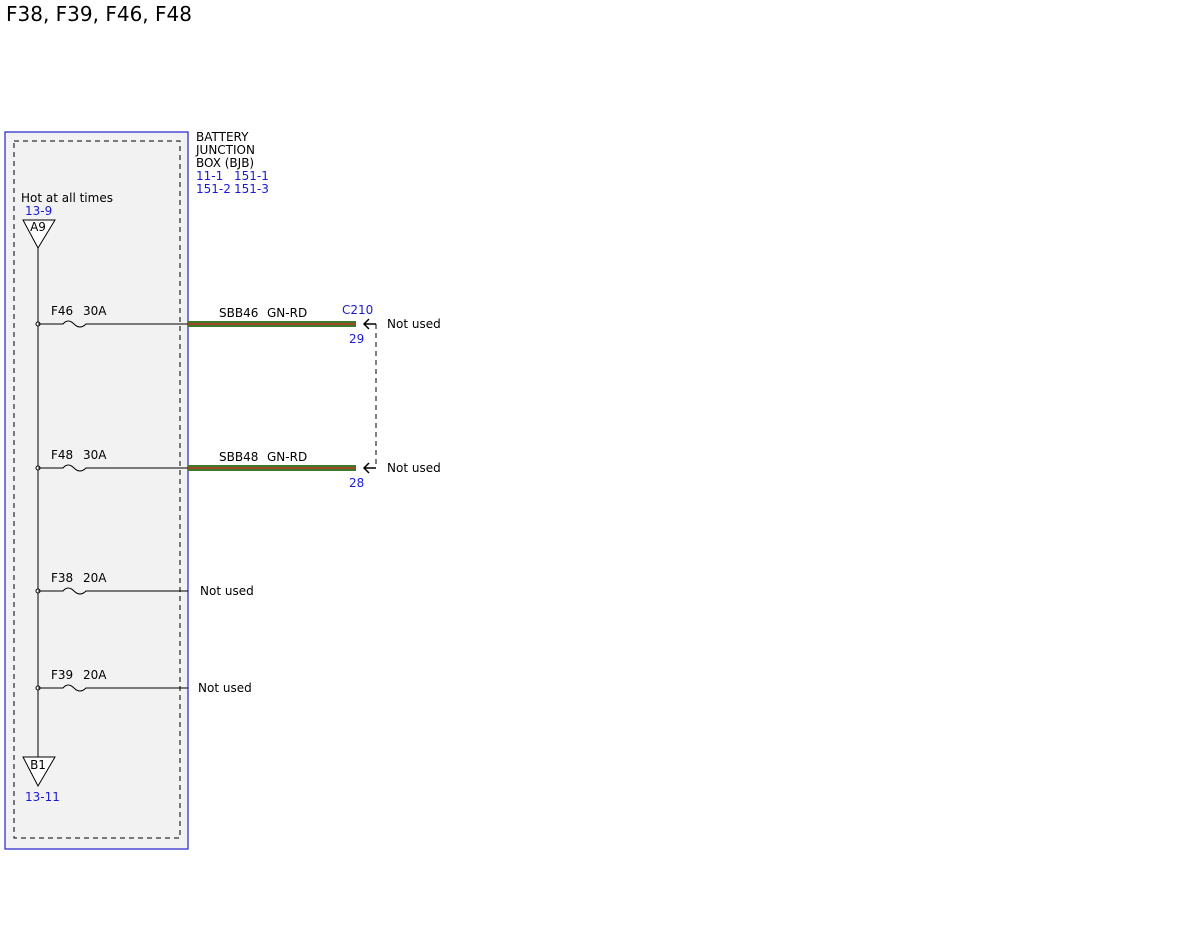 Image resolution: width=1199 pixels, height=927 pixels. Describe the element at coordinates (356, 483) in the screenshot. I see `pin-number: 28` at that location.